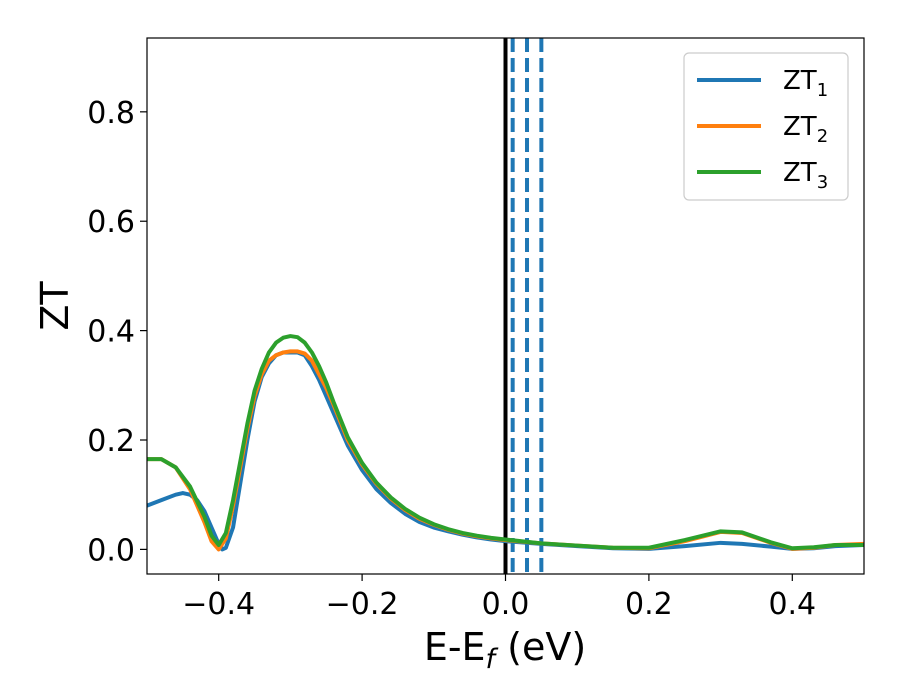 The width and height of the screenshot is (900, 700). I want to click on y-tick-label: 0.0, so click(111, 550).